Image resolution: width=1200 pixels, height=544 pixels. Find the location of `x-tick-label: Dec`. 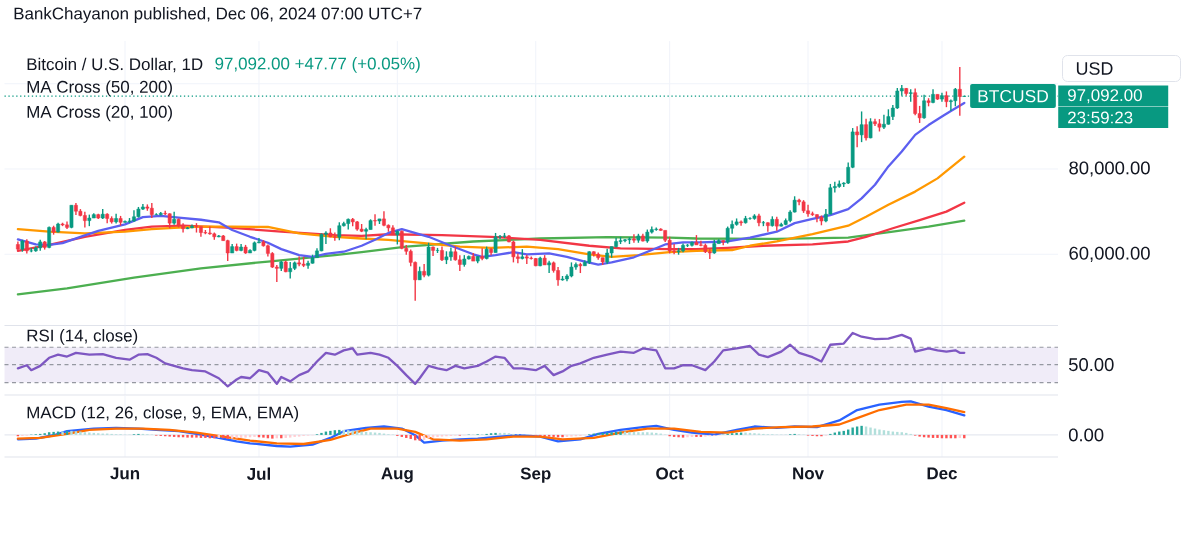

x-tick-label: Dec is located at coordinates (942, 473).